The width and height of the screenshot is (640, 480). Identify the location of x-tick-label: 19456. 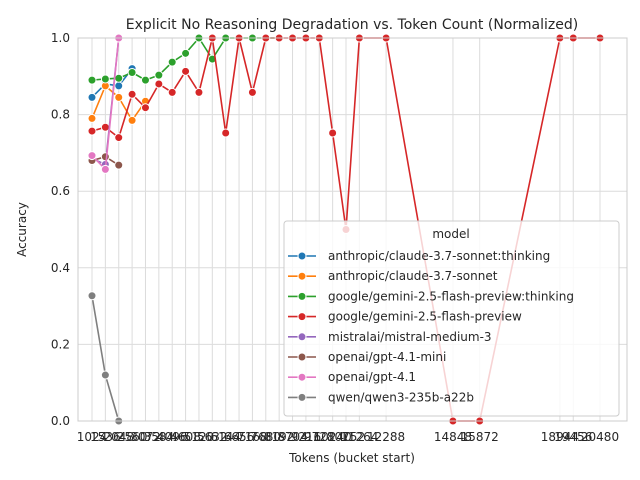
(573, 437).